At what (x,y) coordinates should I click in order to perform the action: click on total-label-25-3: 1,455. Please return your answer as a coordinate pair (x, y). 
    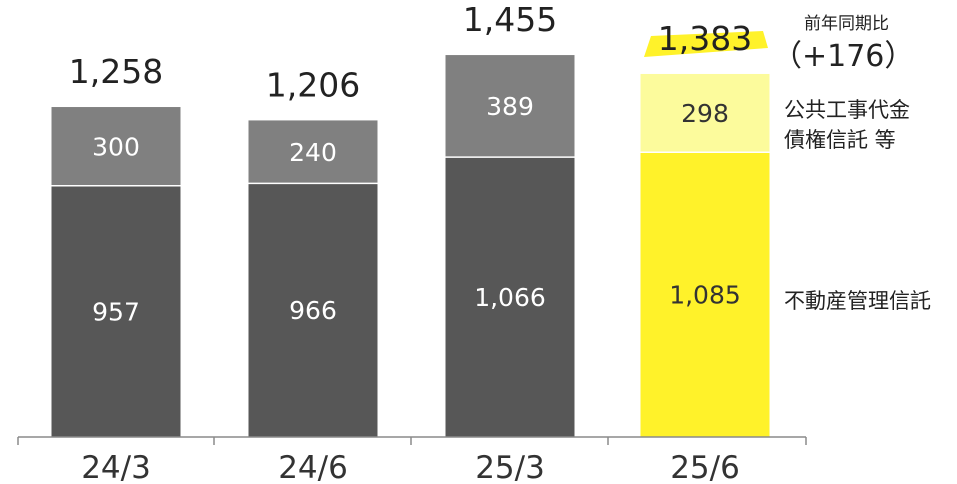
    Looking at the image, I should click on (510, 19).